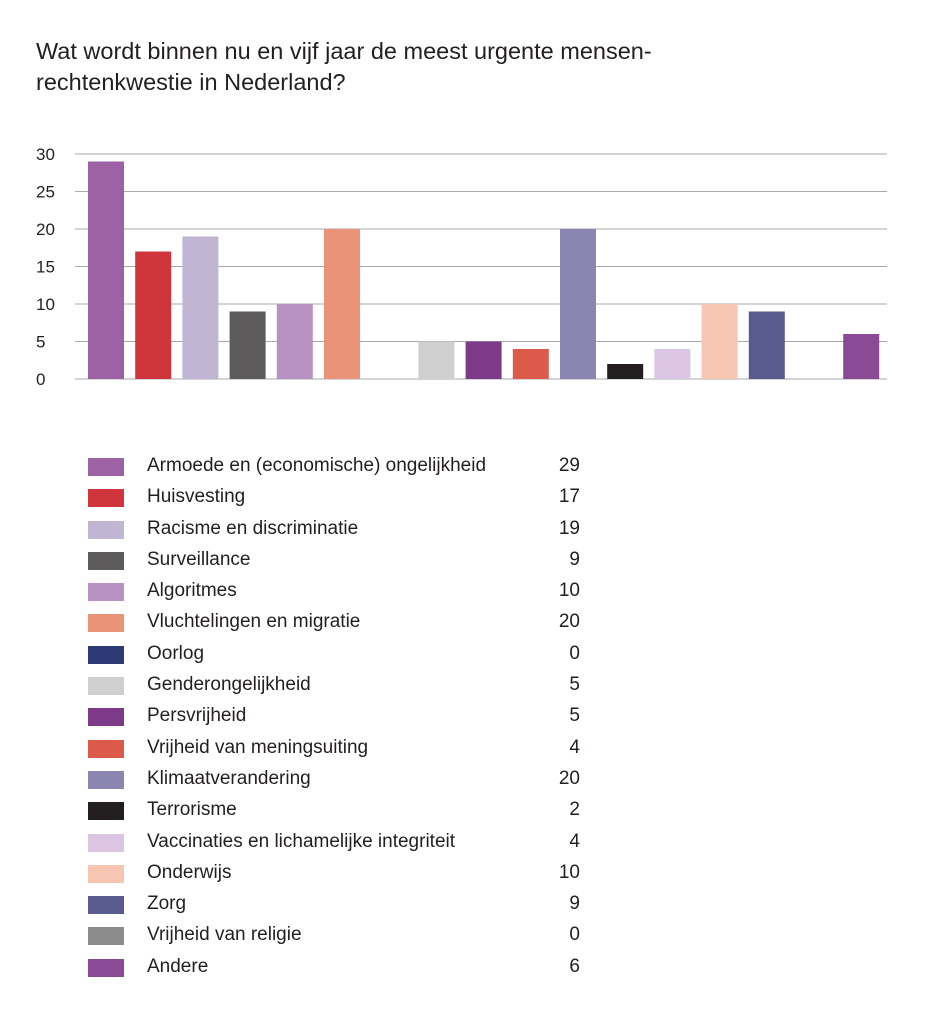 This screenshot has height=1024, width=933. What do you see at coordinates (338, 968) in the screenshot?
I see `legend-item: Andere 6` at bounding box center [338, 968].